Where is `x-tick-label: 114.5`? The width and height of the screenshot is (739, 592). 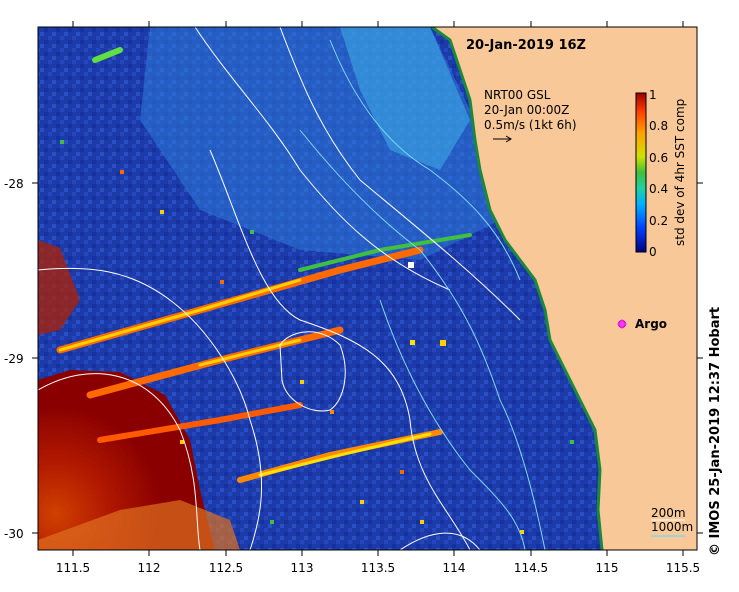
x-tick-label: 114.5 is located at coordinates (531, 568).